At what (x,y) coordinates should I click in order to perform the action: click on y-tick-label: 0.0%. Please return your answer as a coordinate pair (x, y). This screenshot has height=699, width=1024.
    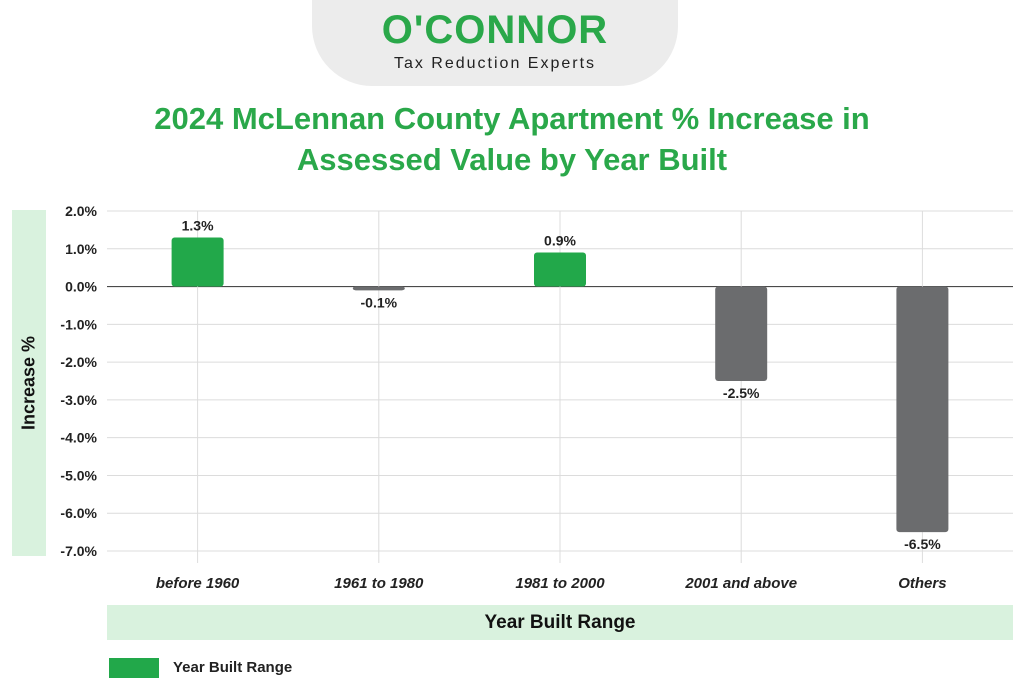
    Looking at the image, I should click on (81, 287).